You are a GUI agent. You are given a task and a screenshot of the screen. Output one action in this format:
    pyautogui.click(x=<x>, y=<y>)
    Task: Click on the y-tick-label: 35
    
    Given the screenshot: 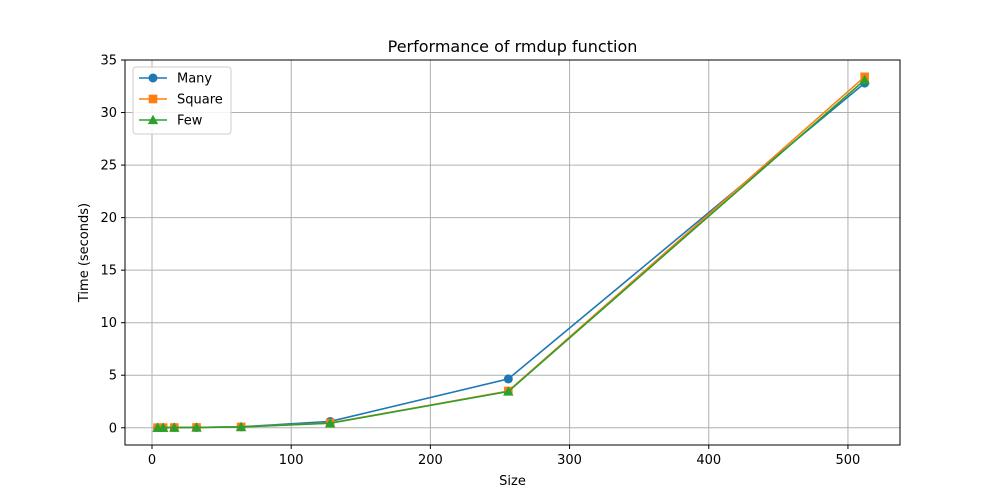 What is the action you would take?
    pyautogui.click(x=108, y=61)
    